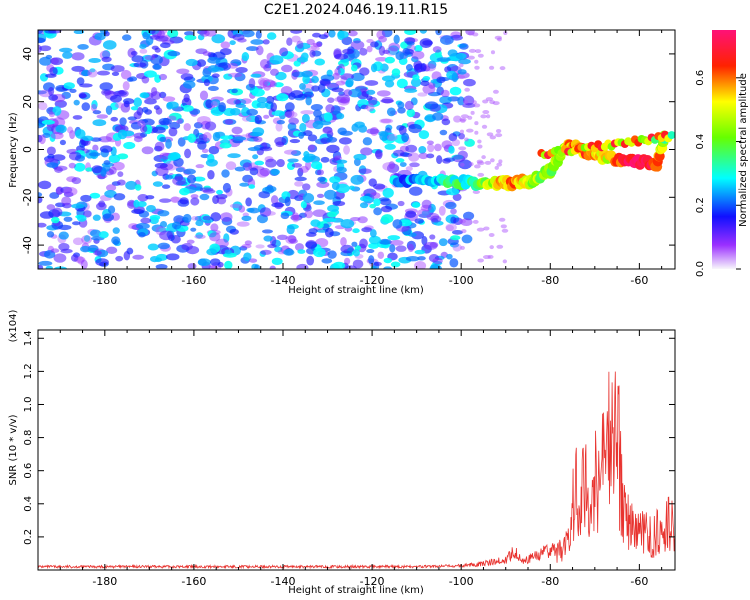  Describe the element at coordinates (193, 280) in the screenshot. I see `x-tick-label: -160` at that location.